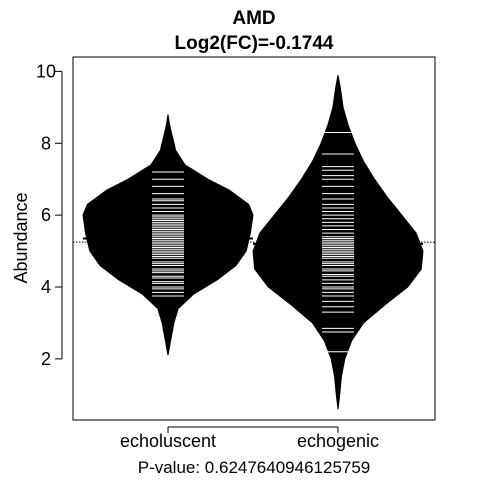 Image resolution: width=480 pixels, height=480 pixels. I want to click on p-value-label: P-value: 0.6247640946125759, so click(254, 467).